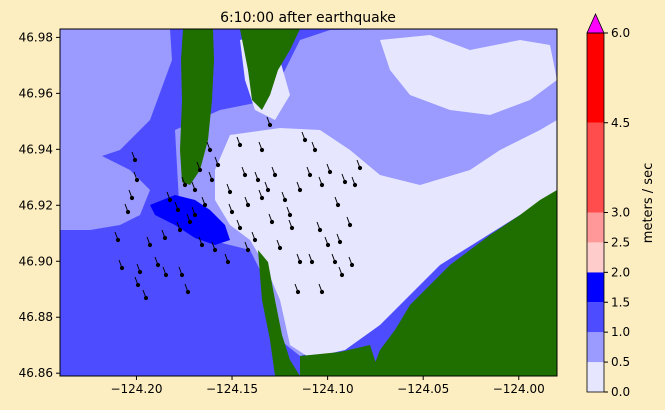 The height and width of the screenshot is (410, 665). What do you see at coordinates (620, 33) in the screenshot?
I see `colorbar-tick-label: 6.0` at bounding box center [620, 33].